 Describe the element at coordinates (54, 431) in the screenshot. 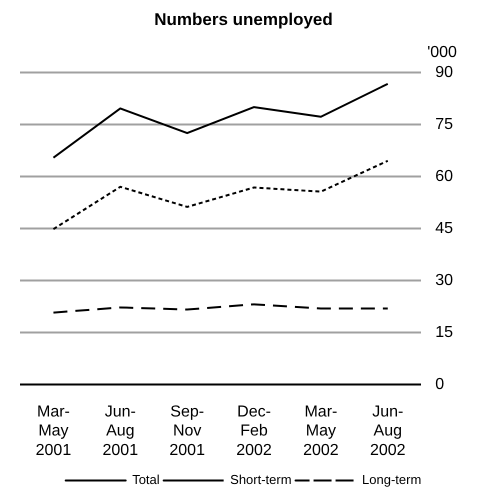

I see `x-tick-label: Mar- May 2001` at that location.